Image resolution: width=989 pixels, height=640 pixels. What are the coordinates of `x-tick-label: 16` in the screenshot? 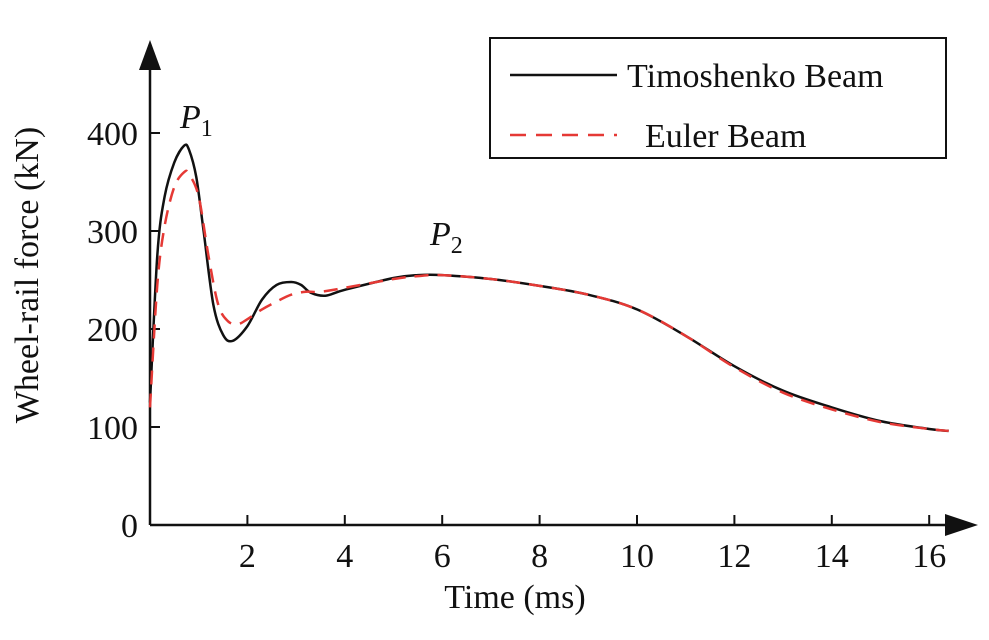 It's located at (929, 556).